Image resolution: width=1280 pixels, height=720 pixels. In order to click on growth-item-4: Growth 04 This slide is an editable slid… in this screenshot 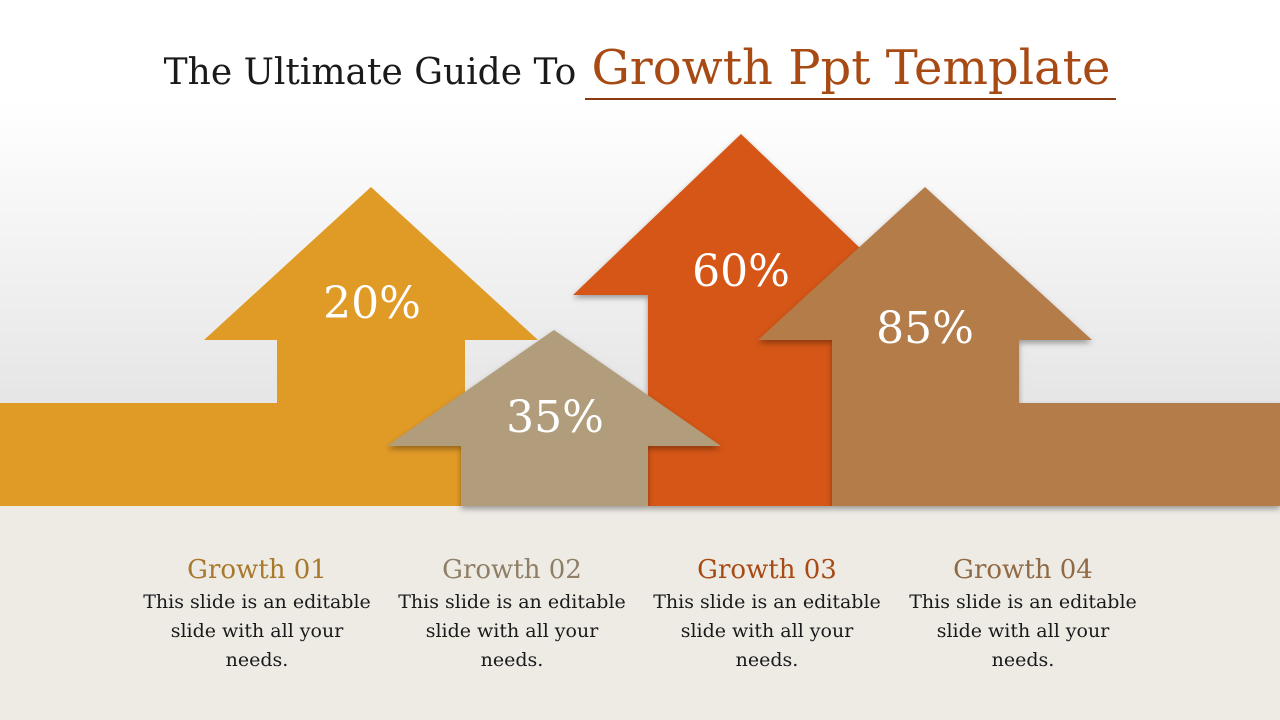, I will do `click(1023, 613)`.